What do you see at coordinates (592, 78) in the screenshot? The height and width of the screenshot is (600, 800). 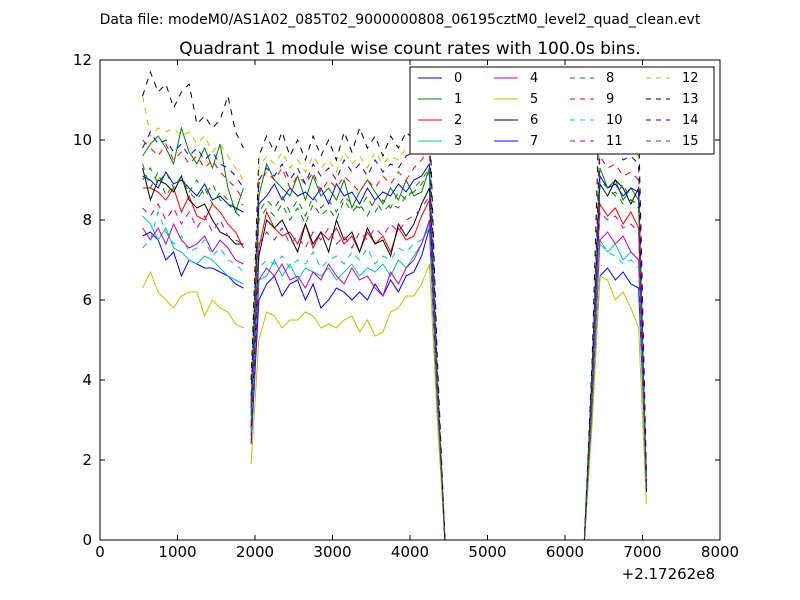 I see `legend-entry-8: 8` at bounding box center [592, 78].